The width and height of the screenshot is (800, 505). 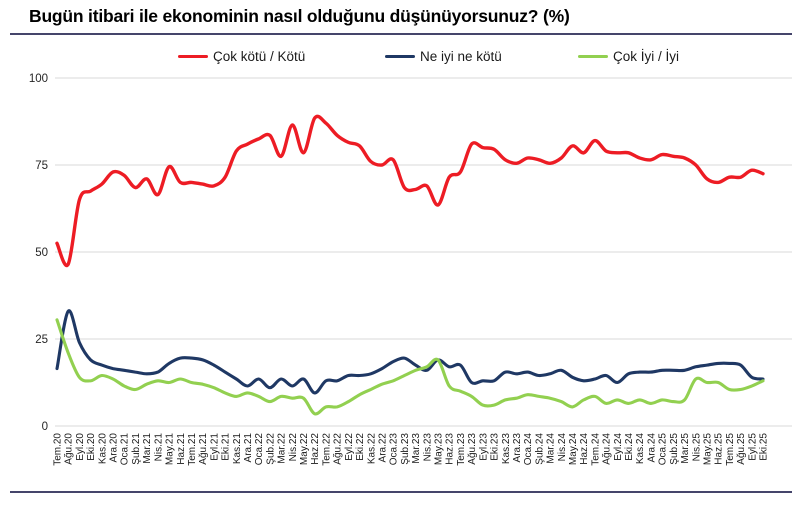 I want to click on x-tick-label: Ara.23, so click(x=517, y=448).